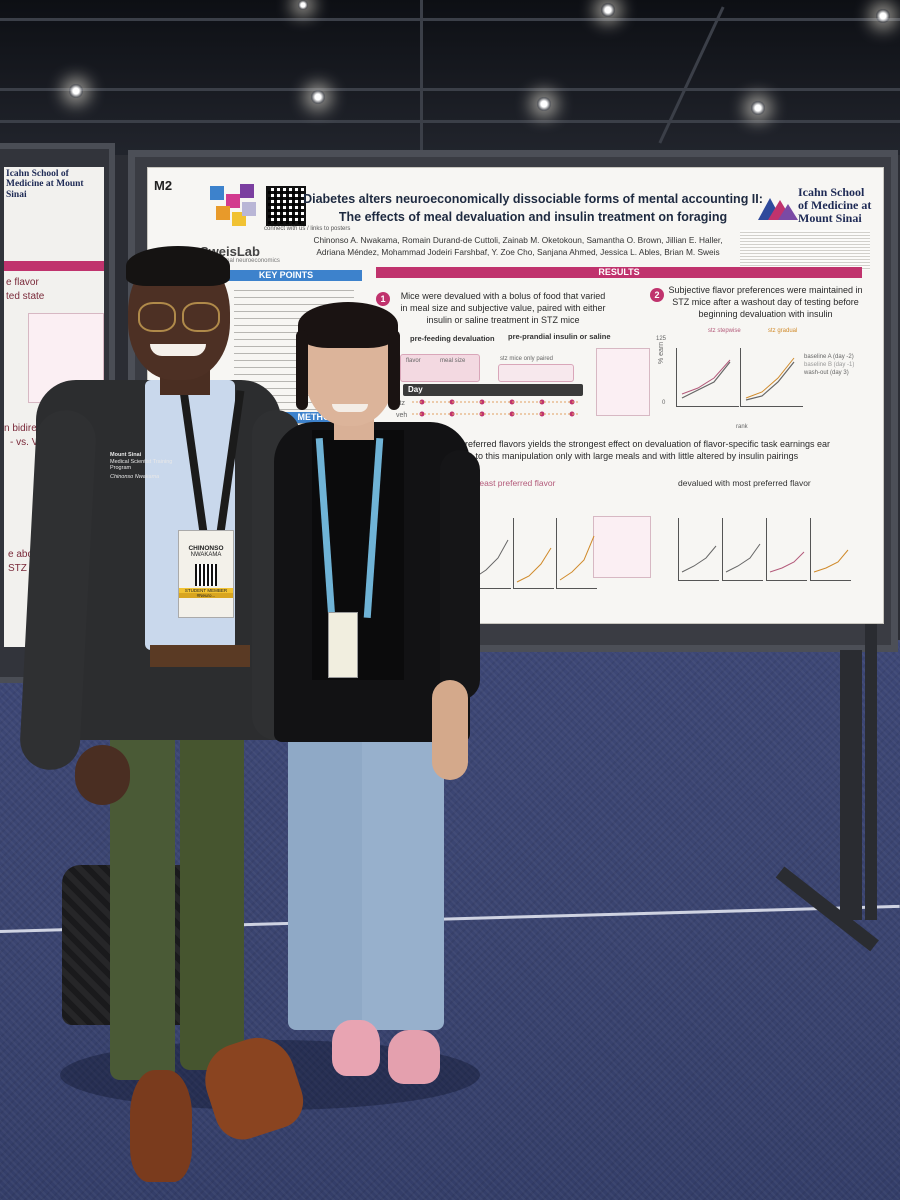  Describe the element at coordinates (805, 250) in the screenshot. I see `affiliations-list` at that location.